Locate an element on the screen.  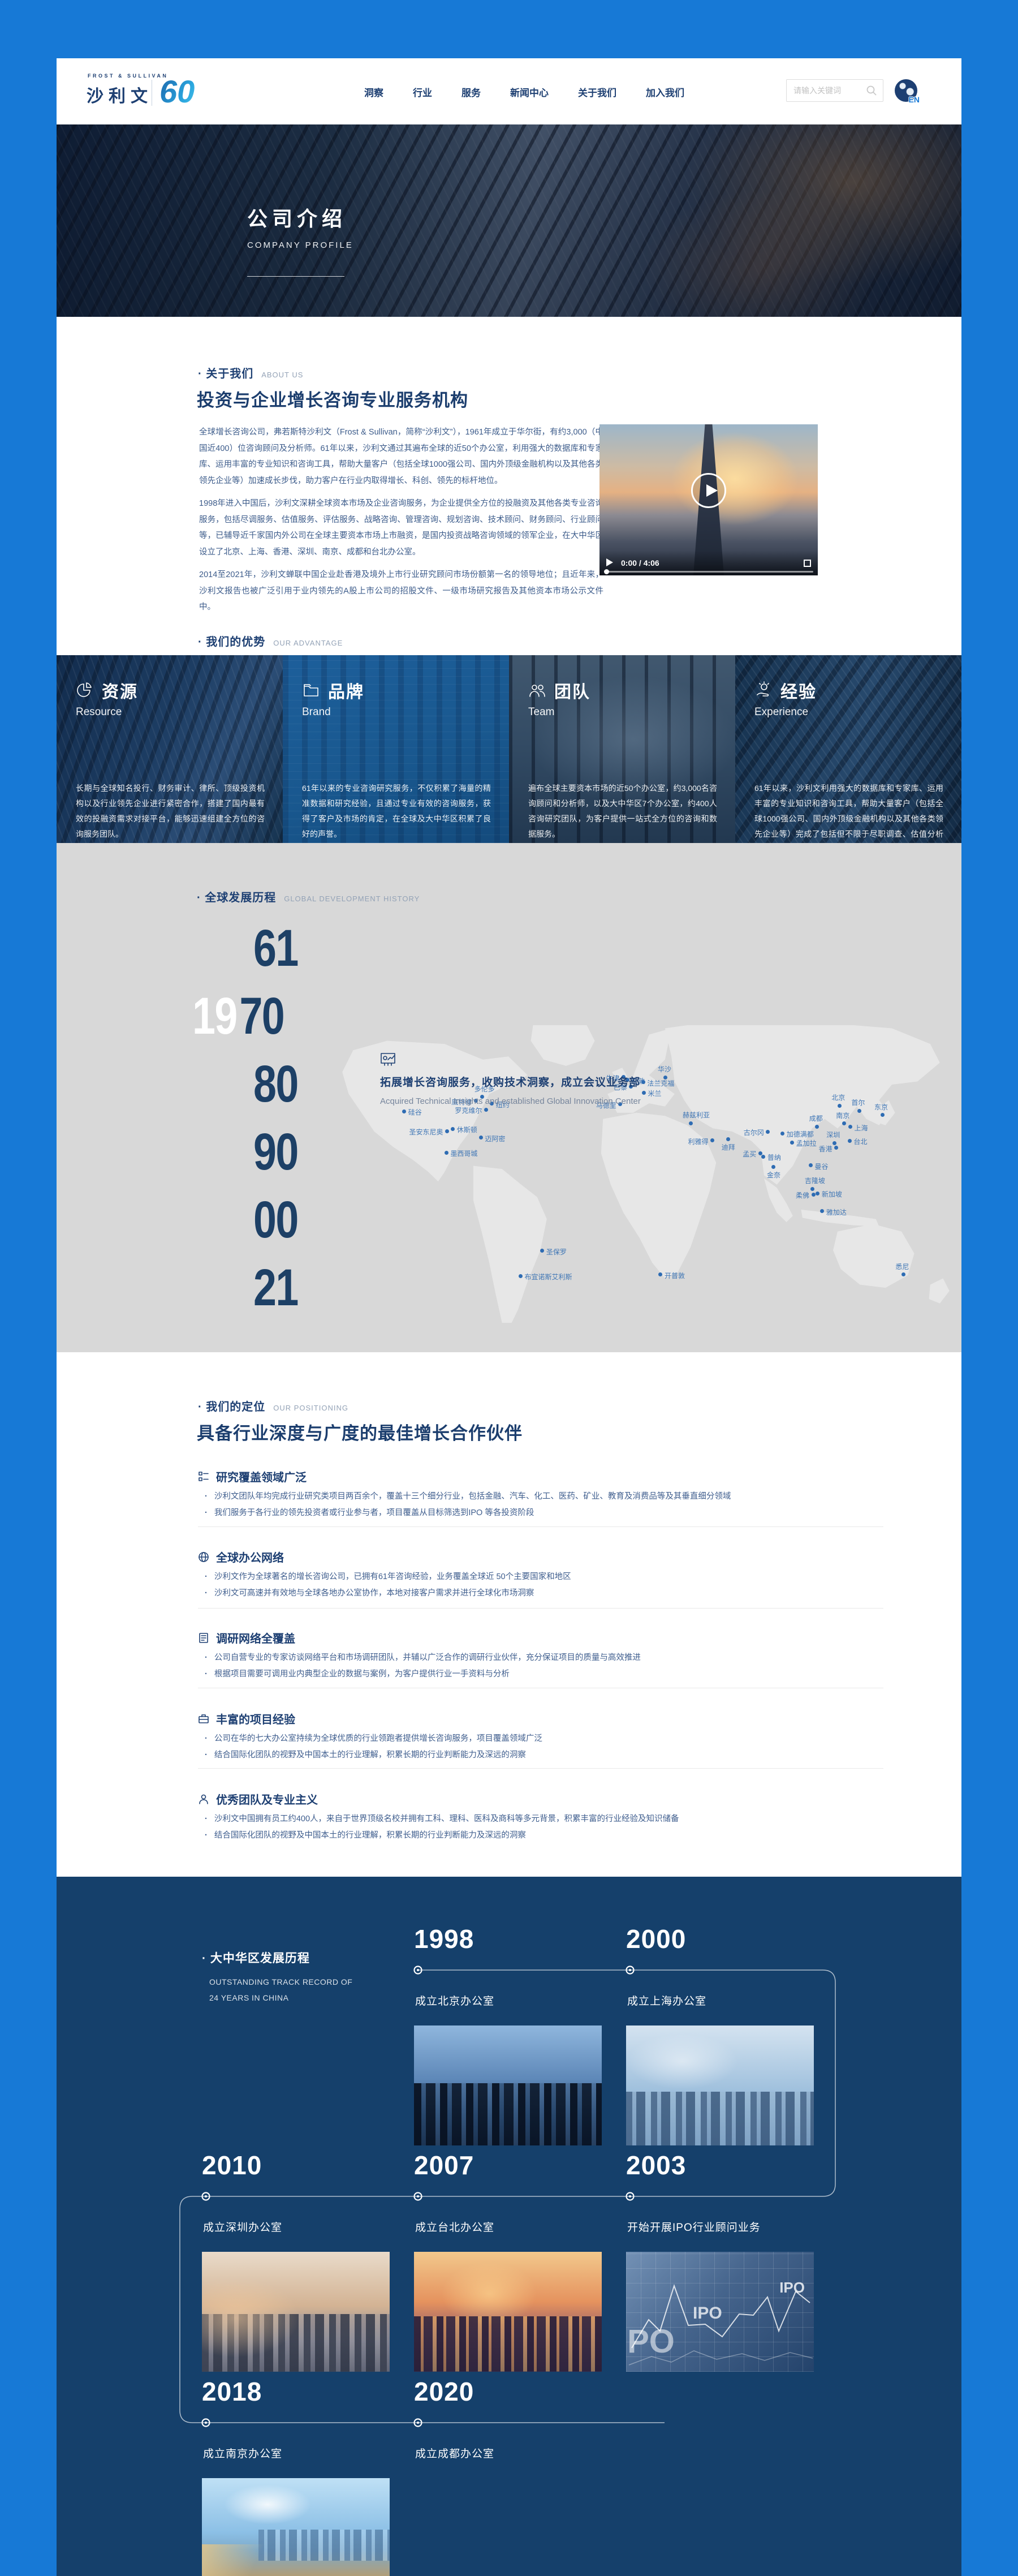
main-nav: 洞察 行业 服务 新闻中心 关于我们 加入我们 is located at coordinates (524, 92).